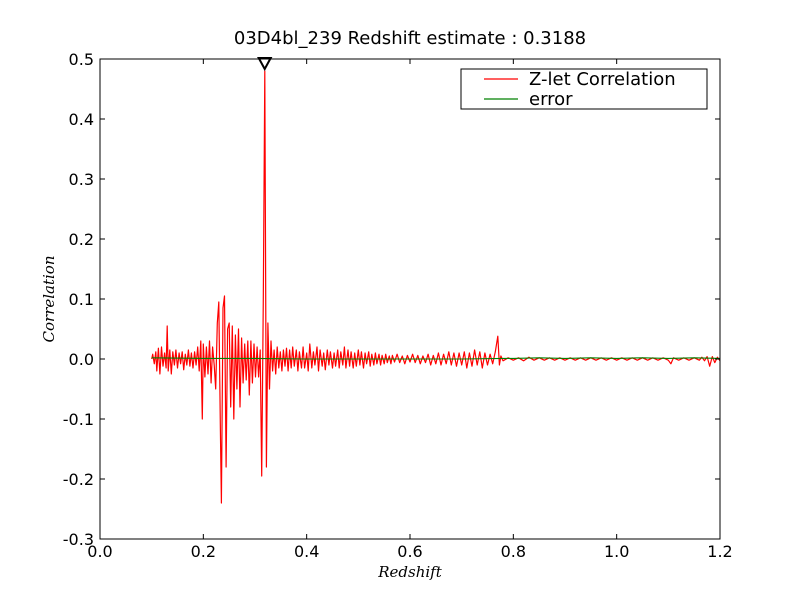 Image resolution: width=800 pixels, height=600 pixels. Describe the element at coordinates (81, 59) in the screenshot. I see `y-tick-label: 0.5` at that location.